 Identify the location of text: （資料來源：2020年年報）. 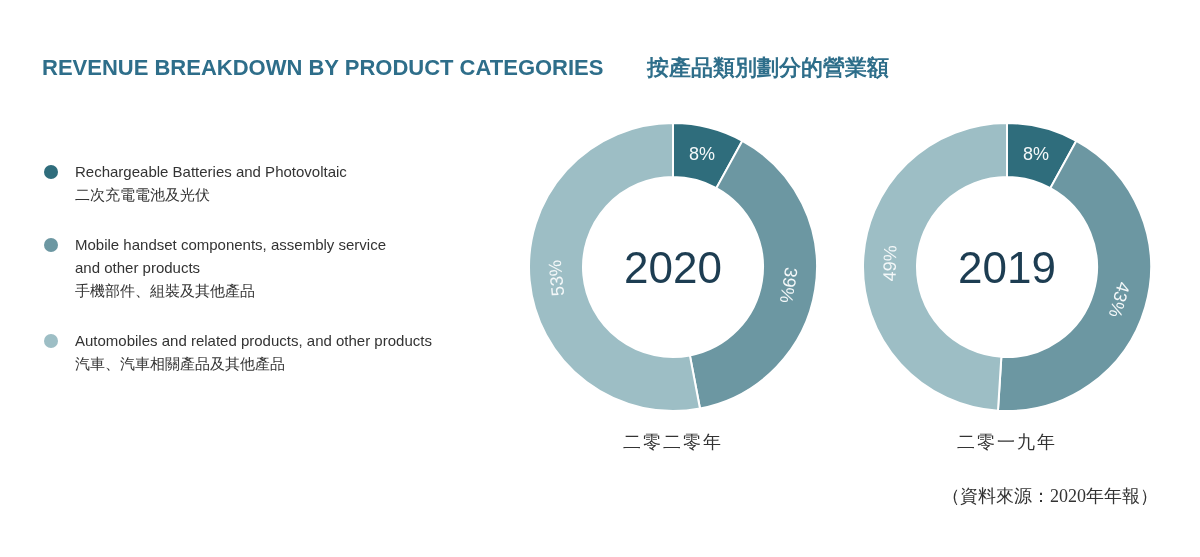
(1050, 496).